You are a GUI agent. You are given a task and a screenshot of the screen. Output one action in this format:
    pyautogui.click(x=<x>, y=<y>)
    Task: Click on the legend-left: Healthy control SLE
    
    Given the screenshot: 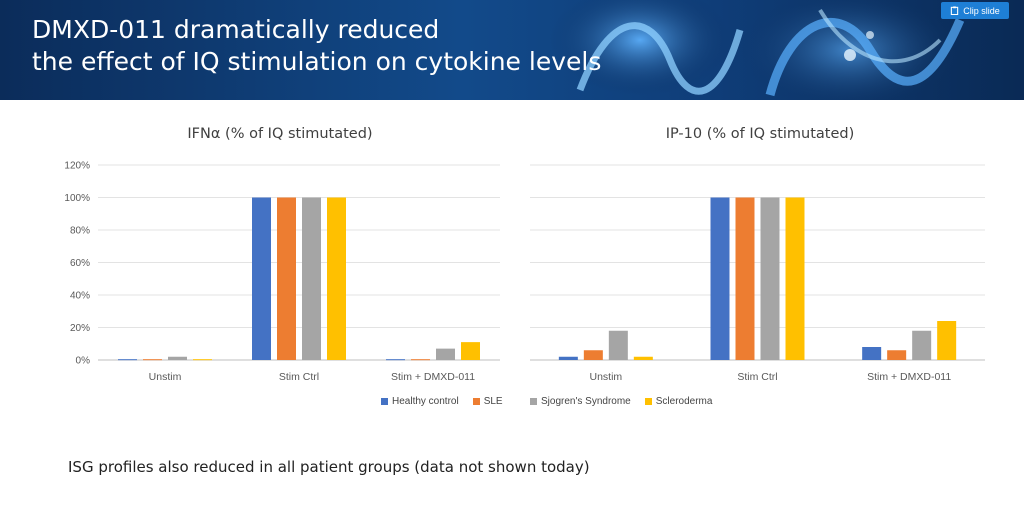 What is the action you would take?
    pyautogui.click(x=442, y=401)
    